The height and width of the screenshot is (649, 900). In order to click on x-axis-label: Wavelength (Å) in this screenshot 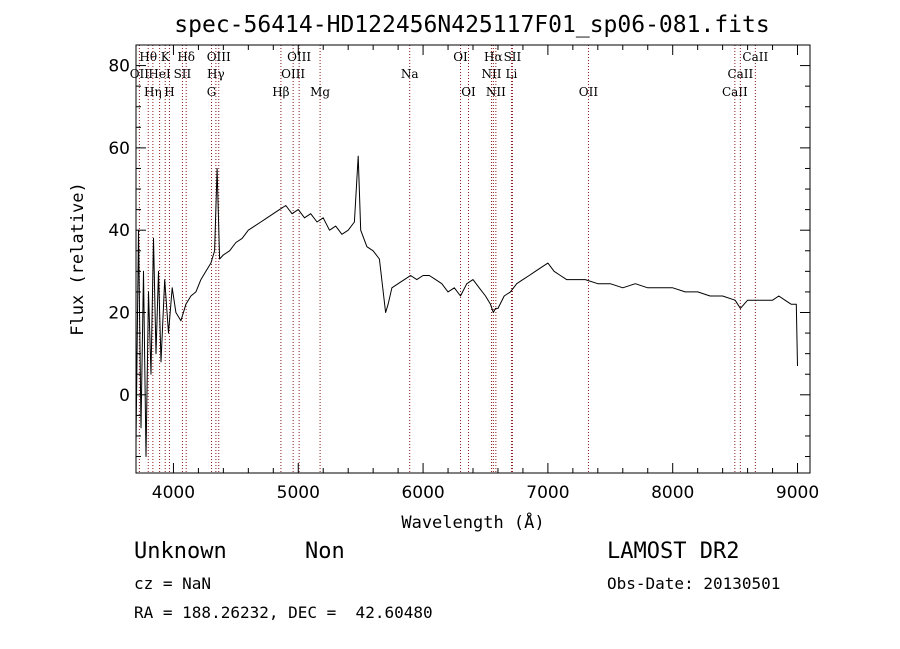, I will do `click(472, 522)`.